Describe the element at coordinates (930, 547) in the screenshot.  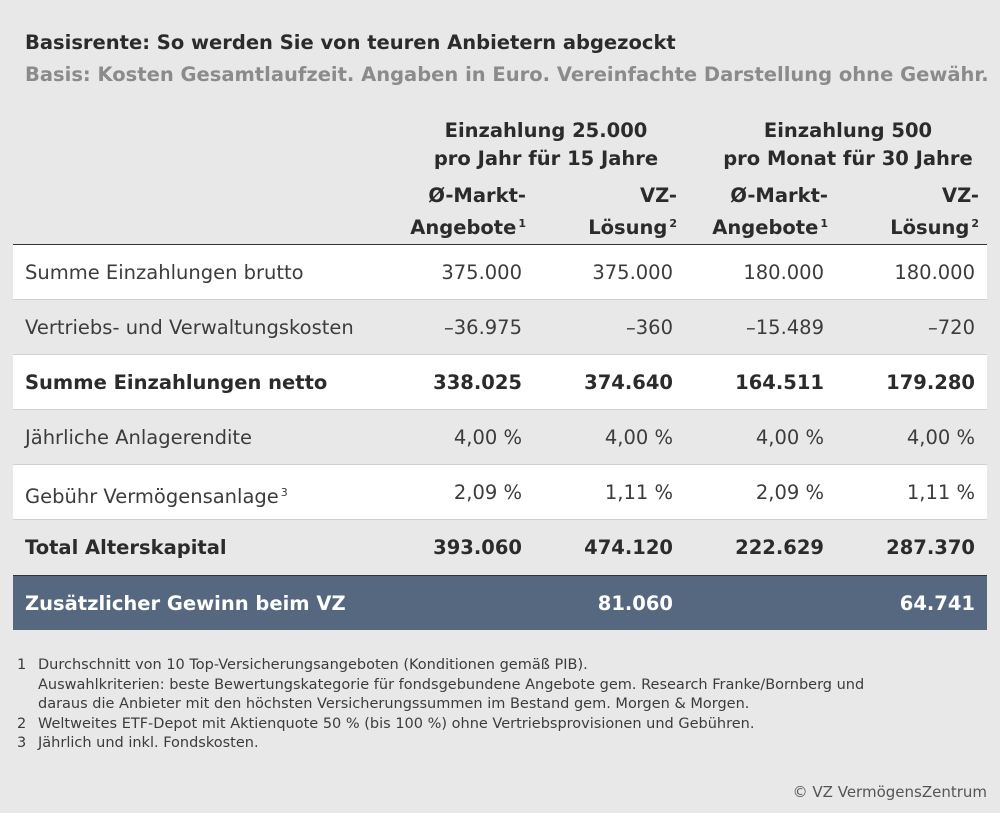
I see `table-cell: 287.370` at that location.